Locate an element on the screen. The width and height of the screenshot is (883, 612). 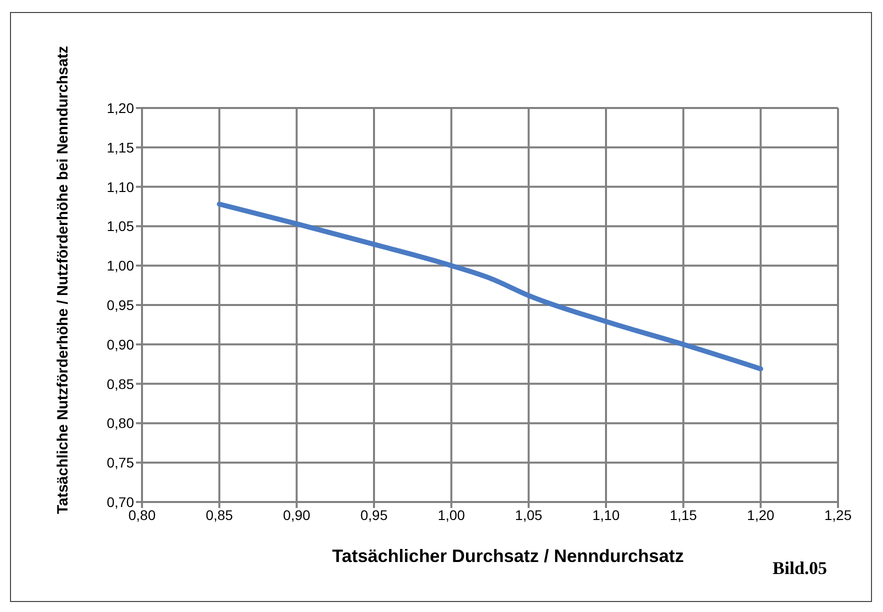
x-tick-label: 0,95 is located at coordinates (374, 514).